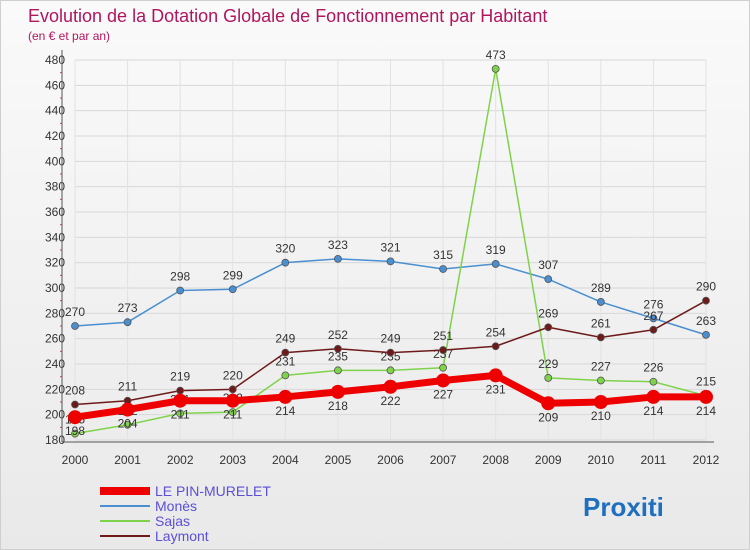 Image resolution: width=750 pixels, height=550 pixels. I want to click on x-tick-label: 2012, so click(706, 460).